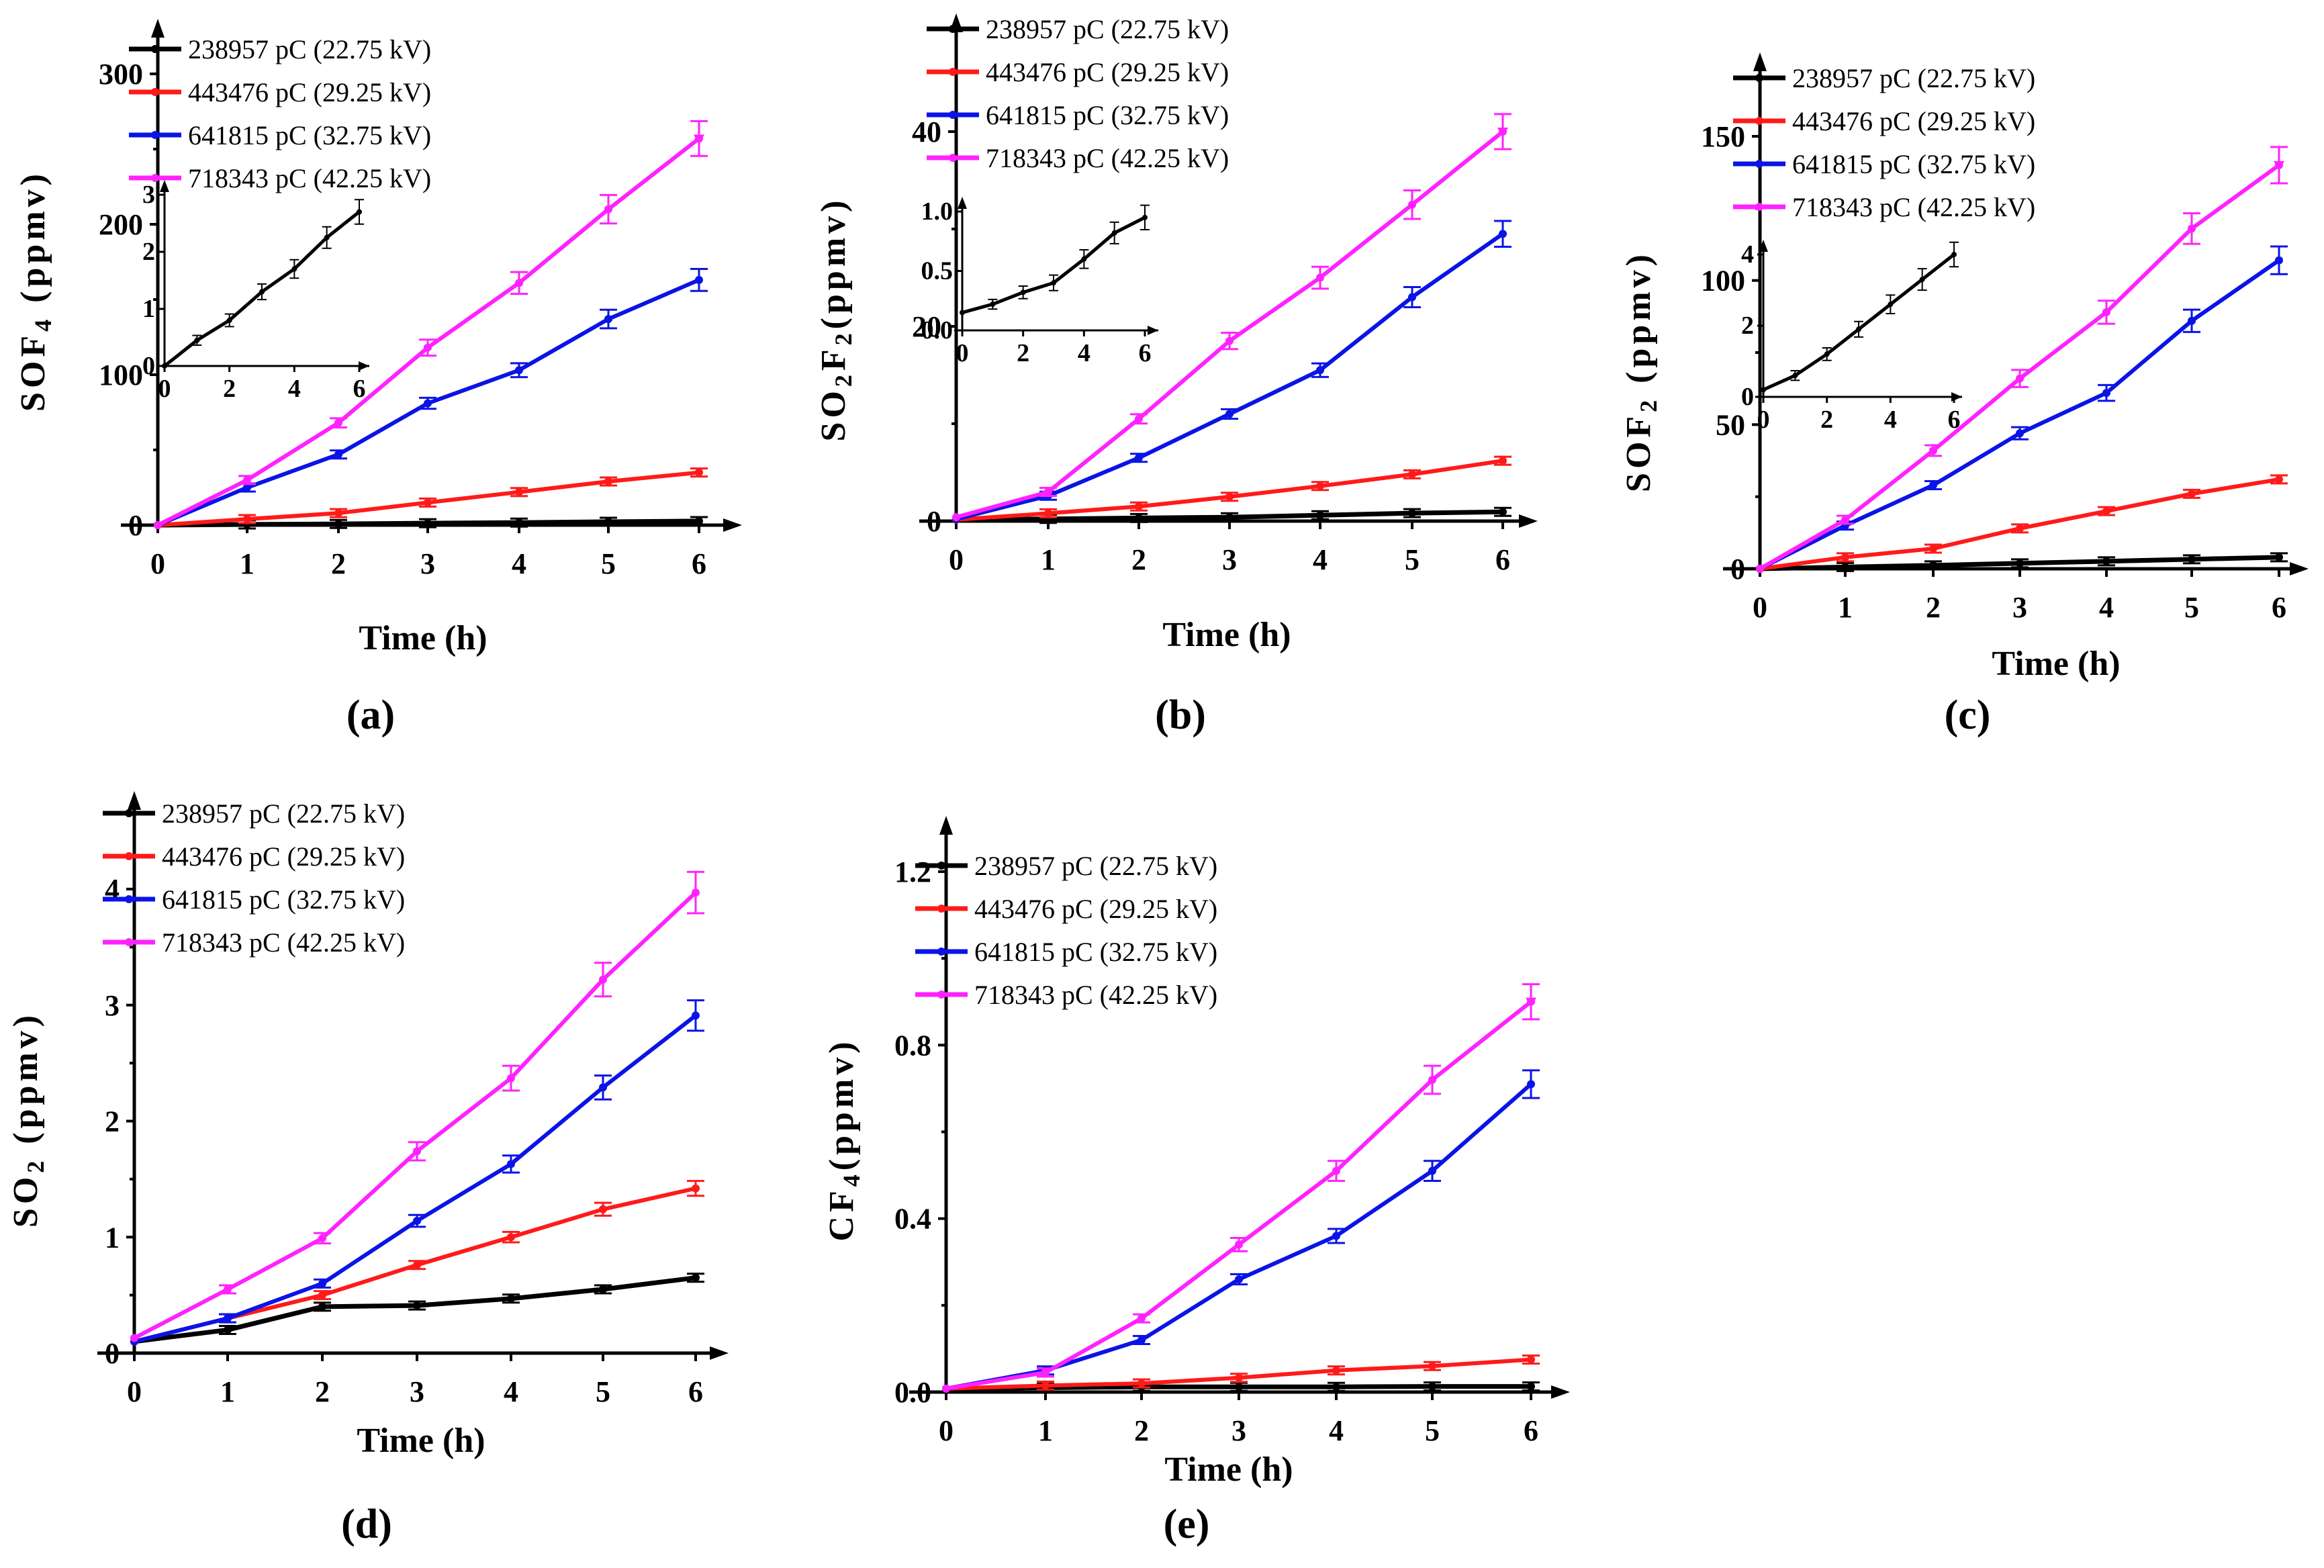 This screenshot has height=1568, width=2324. Describe the element at coordinates (1560, 1392) in the screenshot. I see `x-axis-arrow` at that location.